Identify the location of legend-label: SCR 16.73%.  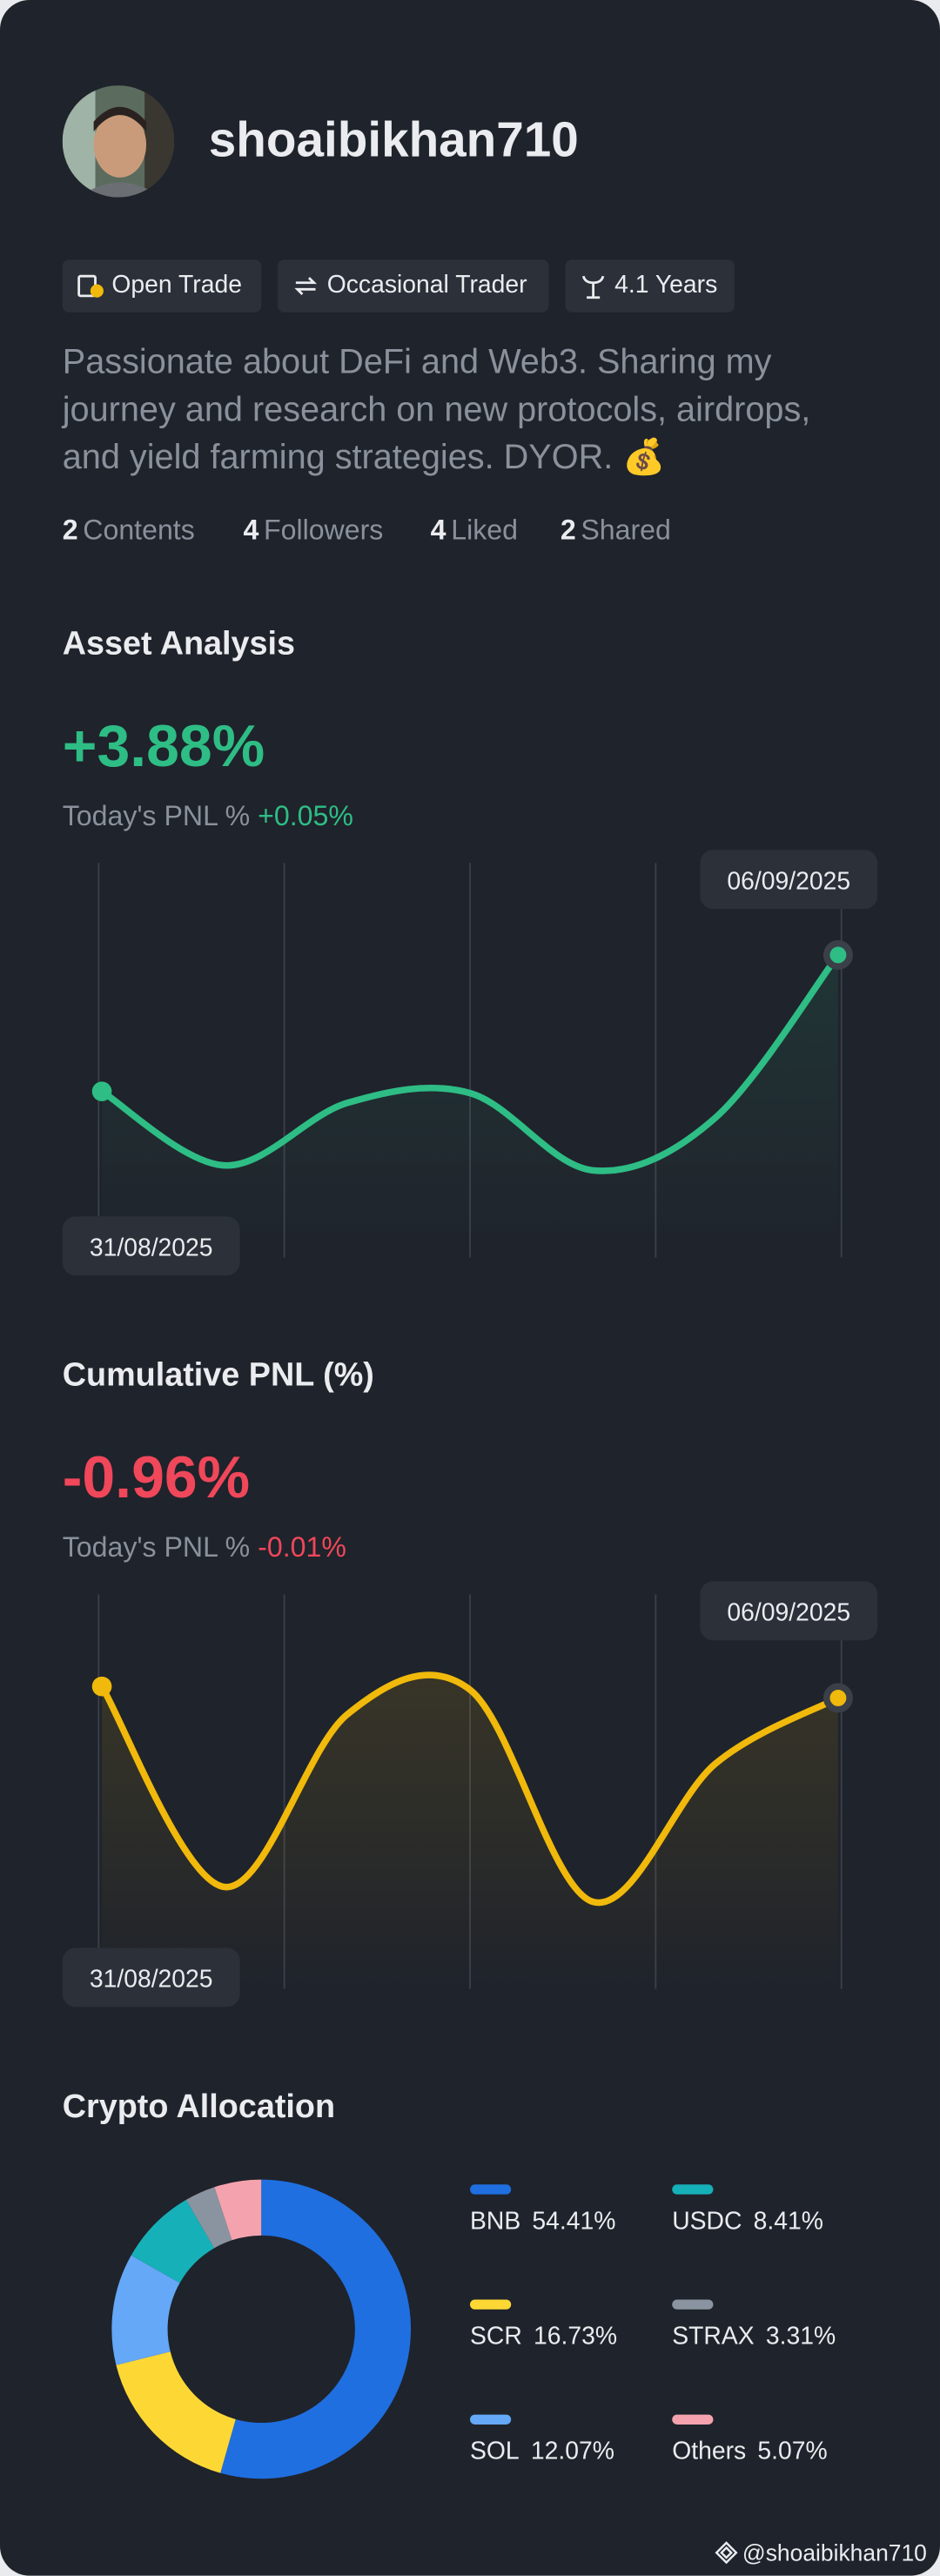
(543, 2336).